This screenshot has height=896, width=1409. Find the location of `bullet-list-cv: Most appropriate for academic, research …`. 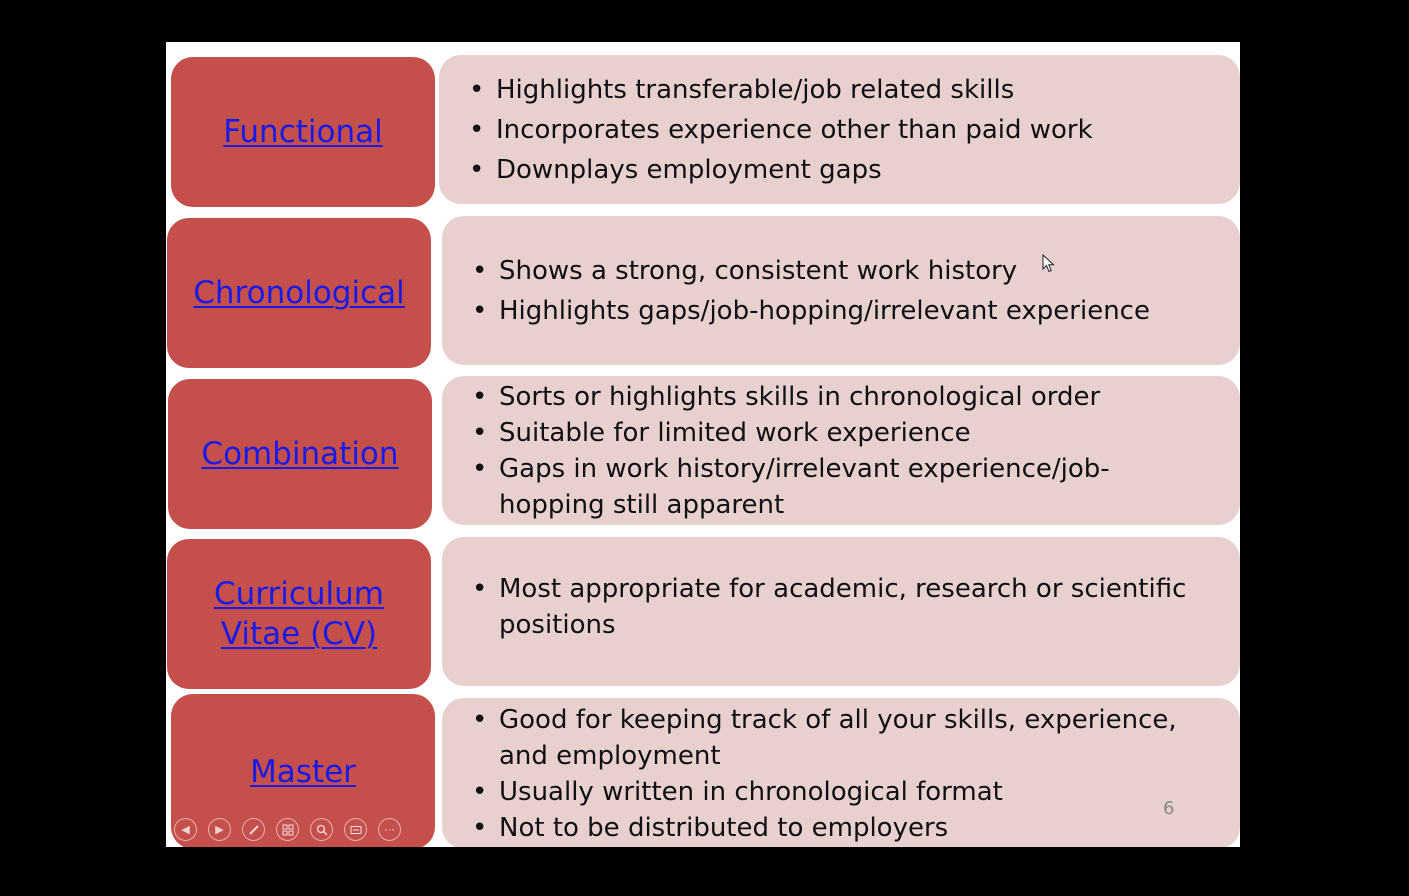

bullet-list-cv: Most appropriate for academic, research … is located at coordinates (846, 607).